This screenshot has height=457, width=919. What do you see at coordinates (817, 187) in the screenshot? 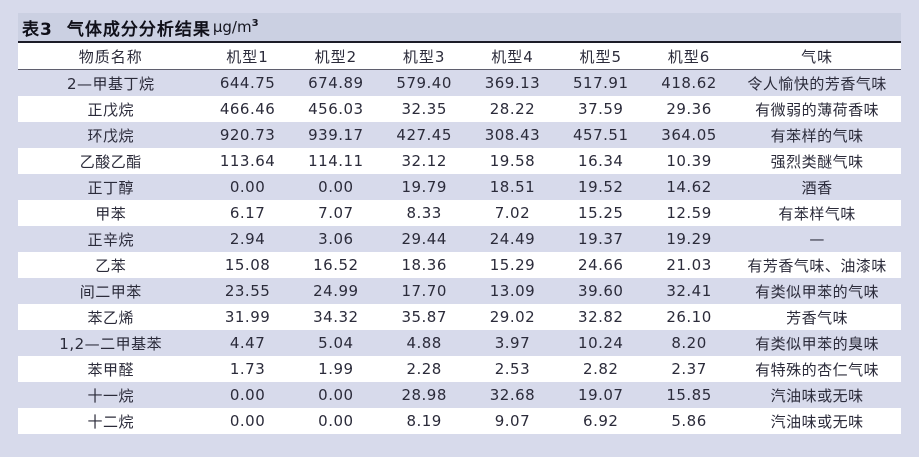
I see `odor-cell: 酒香` at bounding box center [817, 187].